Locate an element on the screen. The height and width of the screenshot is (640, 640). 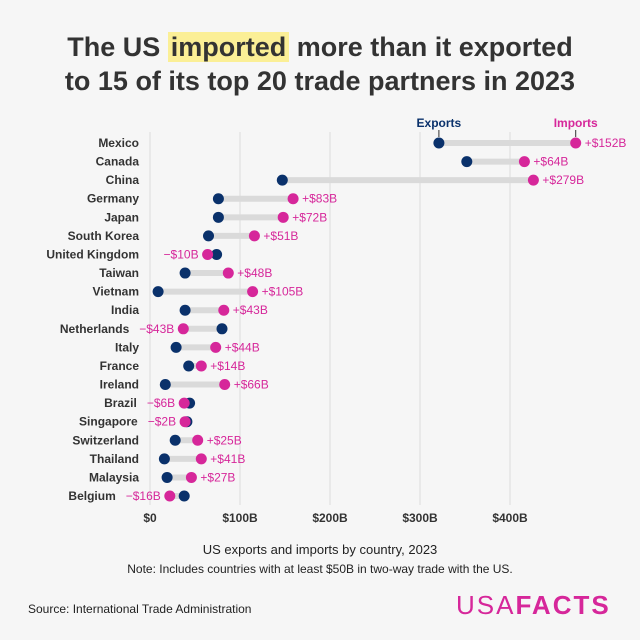
category-label: Germany is located at coordinates (113, 199).